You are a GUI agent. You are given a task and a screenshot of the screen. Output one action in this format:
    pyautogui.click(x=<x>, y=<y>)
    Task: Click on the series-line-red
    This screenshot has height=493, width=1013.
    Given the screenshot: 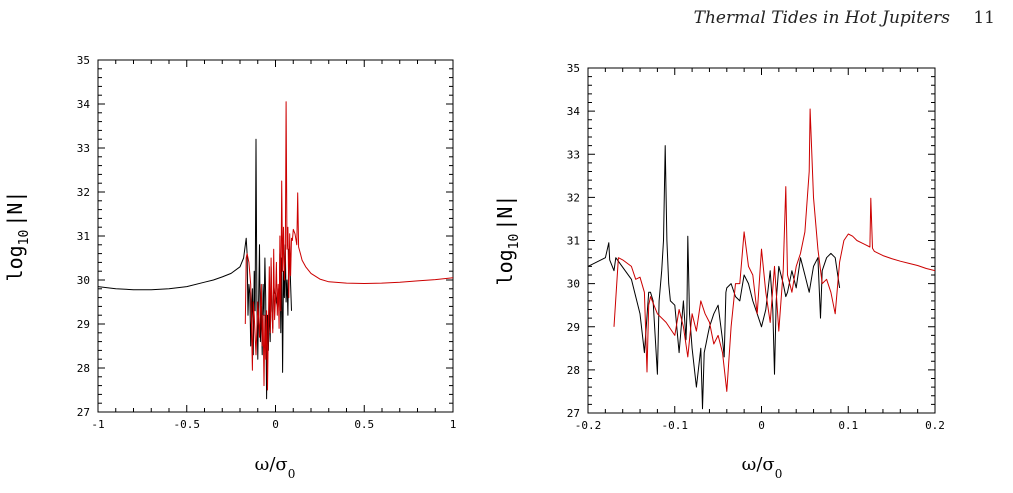 What is the action you would take?
    pyautogui.click(x=348, y=246)
    